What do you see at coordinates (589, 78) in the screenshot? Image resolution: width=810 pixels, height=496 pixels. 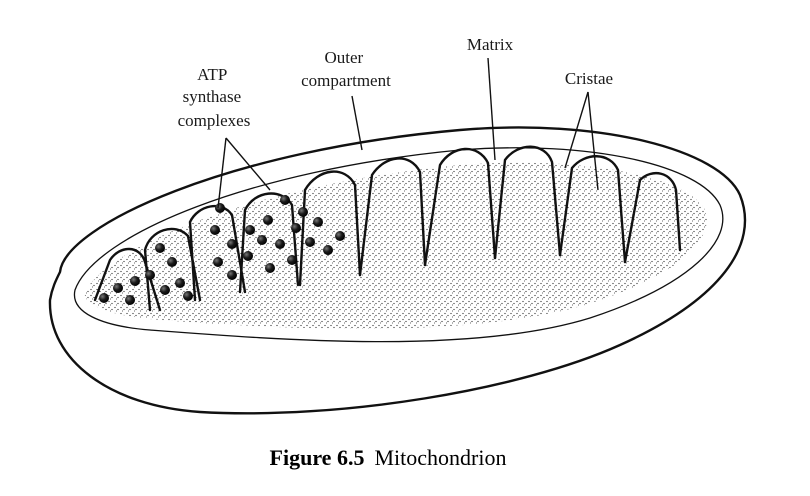 I see `cristae-label: Cristae` at bounding box center [589, 78].